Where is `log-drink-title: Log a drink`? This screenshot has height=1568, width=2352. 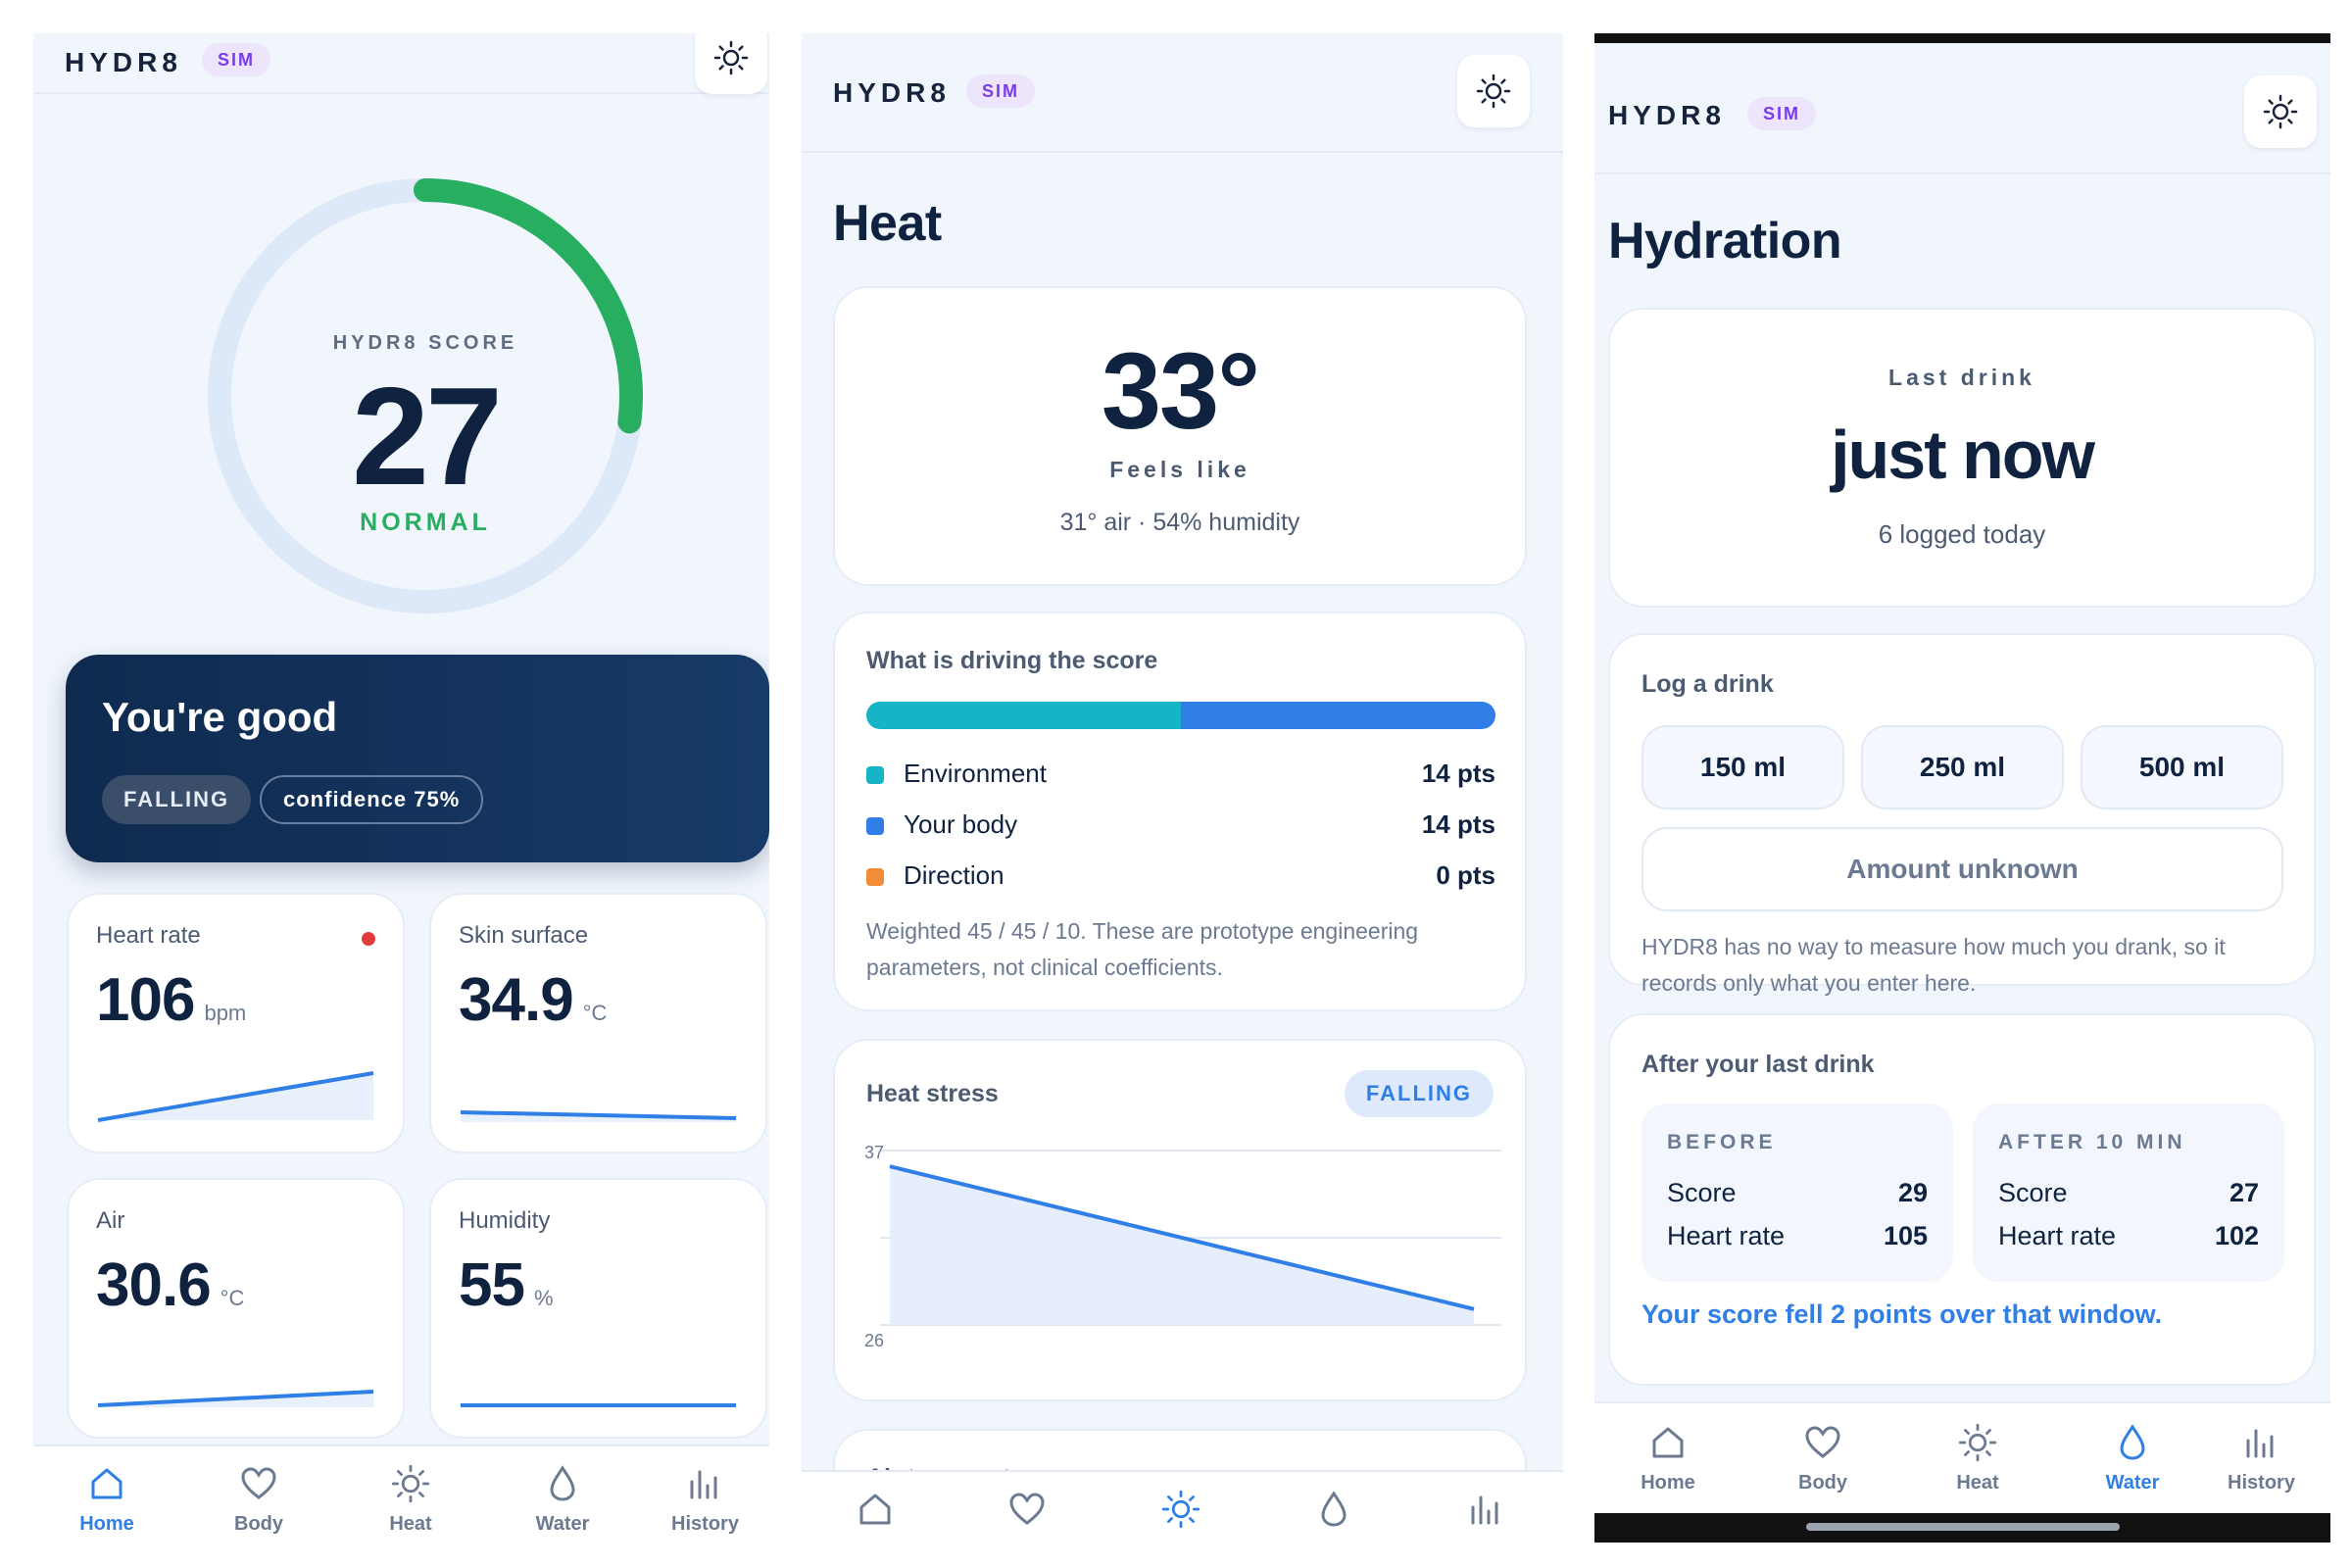
log-drink-title: Log a drink is located at coordinates (1708, 684).